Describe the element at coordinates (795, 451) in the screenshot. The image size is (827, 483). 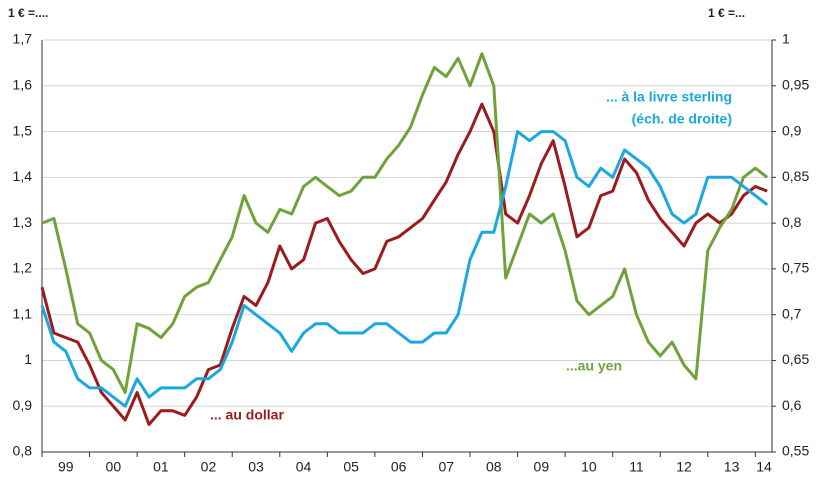
I see `y2-tick-label: 0,55` at that location.